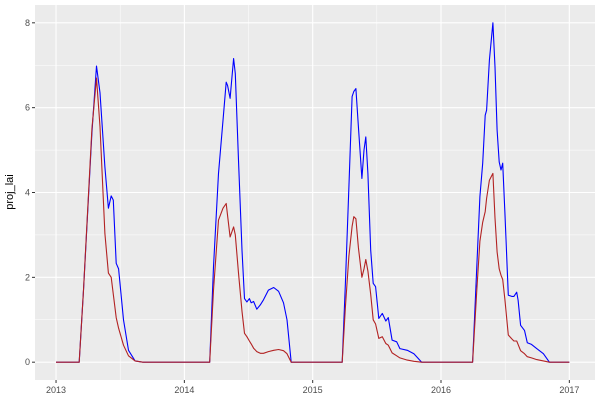 Image resolution: width=600 pixels, height=400 pixels. What do you see at coordinates (569, 390) in the screenshot?
I see `x-tick-label: 2017` at bounding box center [569, 390].